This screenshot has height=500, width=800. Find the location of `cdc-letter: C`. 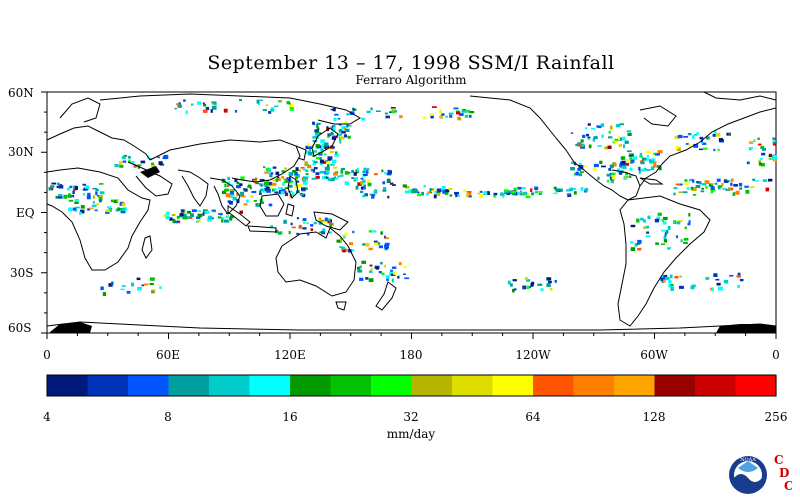

cdc-letter: C is located at coordinates (788, 486).